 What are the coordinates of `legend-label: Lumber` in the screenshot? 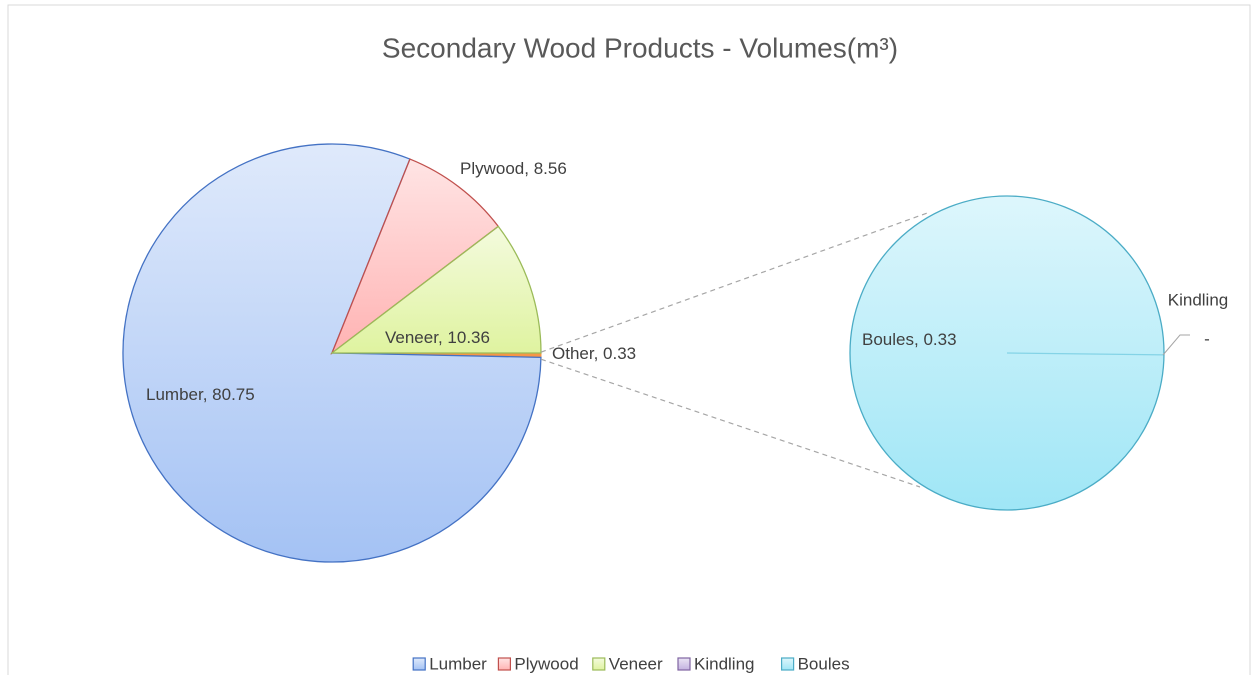 It's located at (458, 663).